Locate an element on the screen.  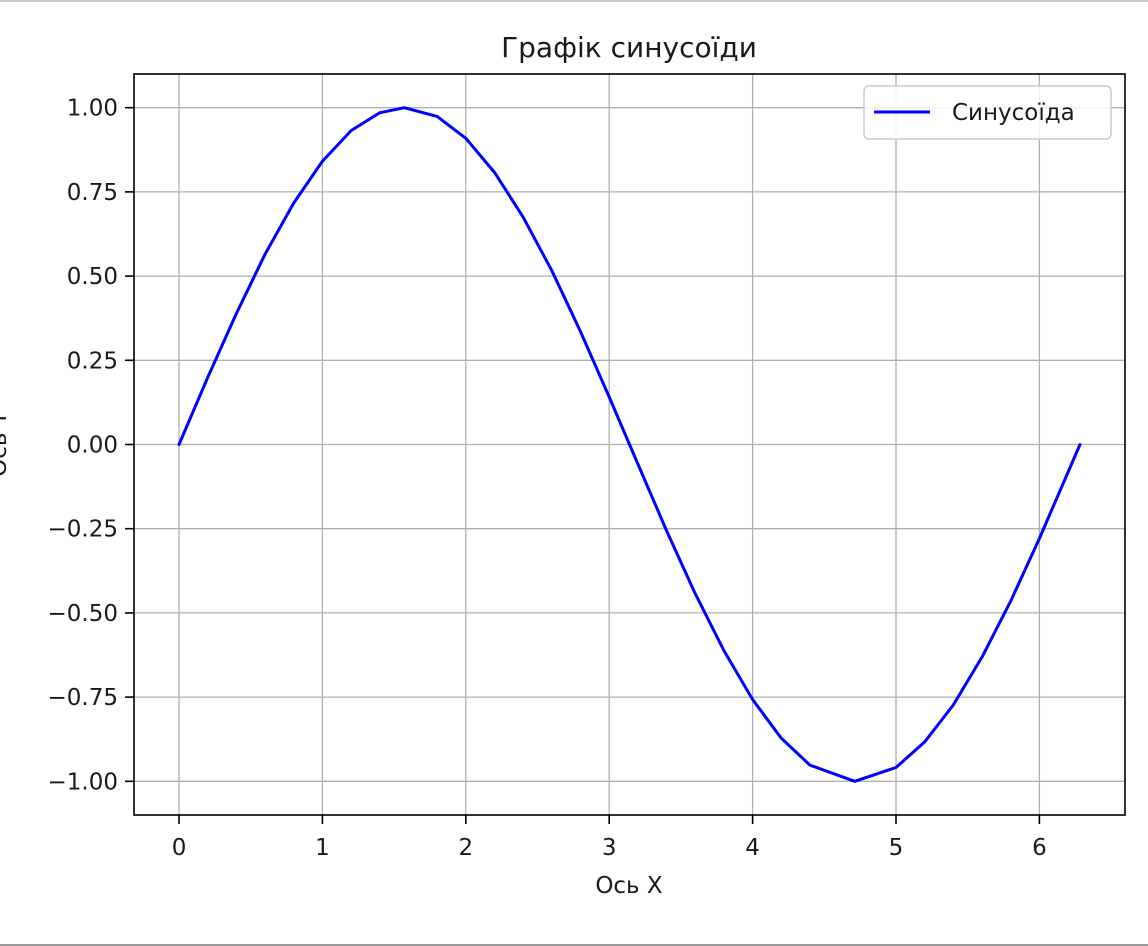
x-tick-label: 0 is located at coordinates (179, 848).